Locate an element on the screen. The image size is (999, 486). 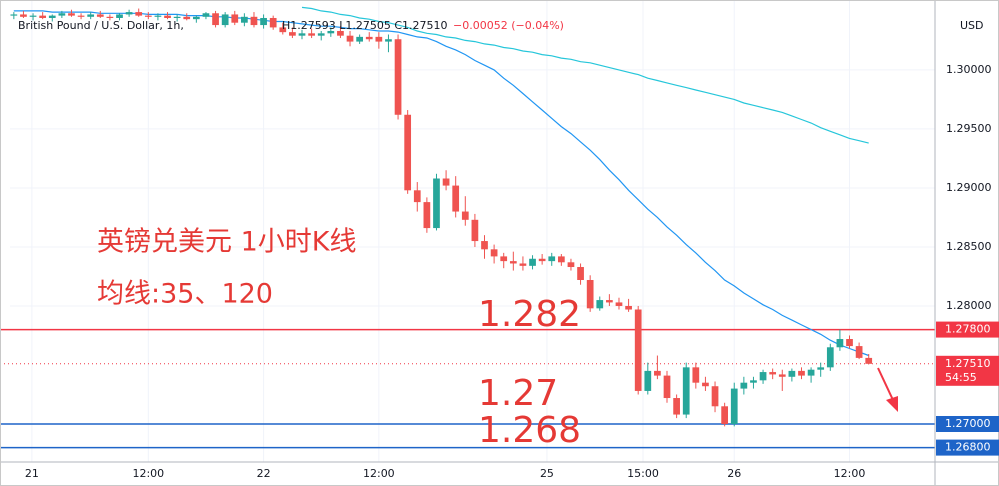
chart-title: British Pound / U.S. Dollar, 1h, is located at coordinates (101, 25).